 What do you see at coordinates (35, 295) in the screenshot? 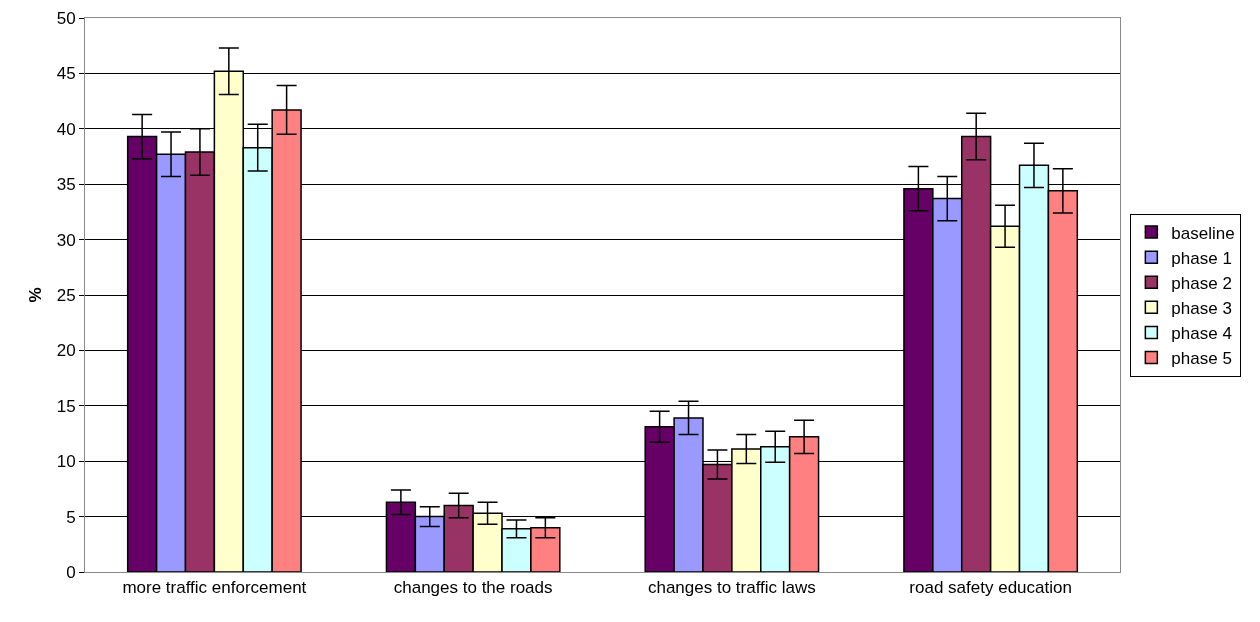
I see `y-axis-title: %` at bounding box center [35, 295].